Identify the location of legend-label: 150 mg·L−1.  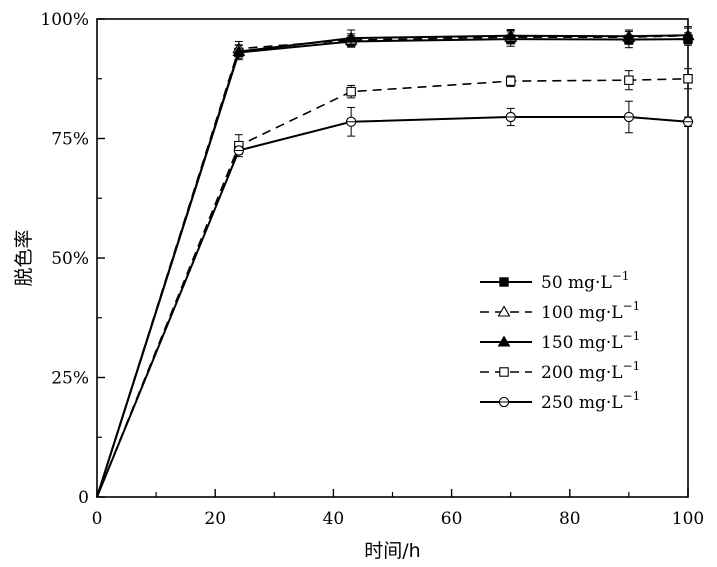
(590, 341).